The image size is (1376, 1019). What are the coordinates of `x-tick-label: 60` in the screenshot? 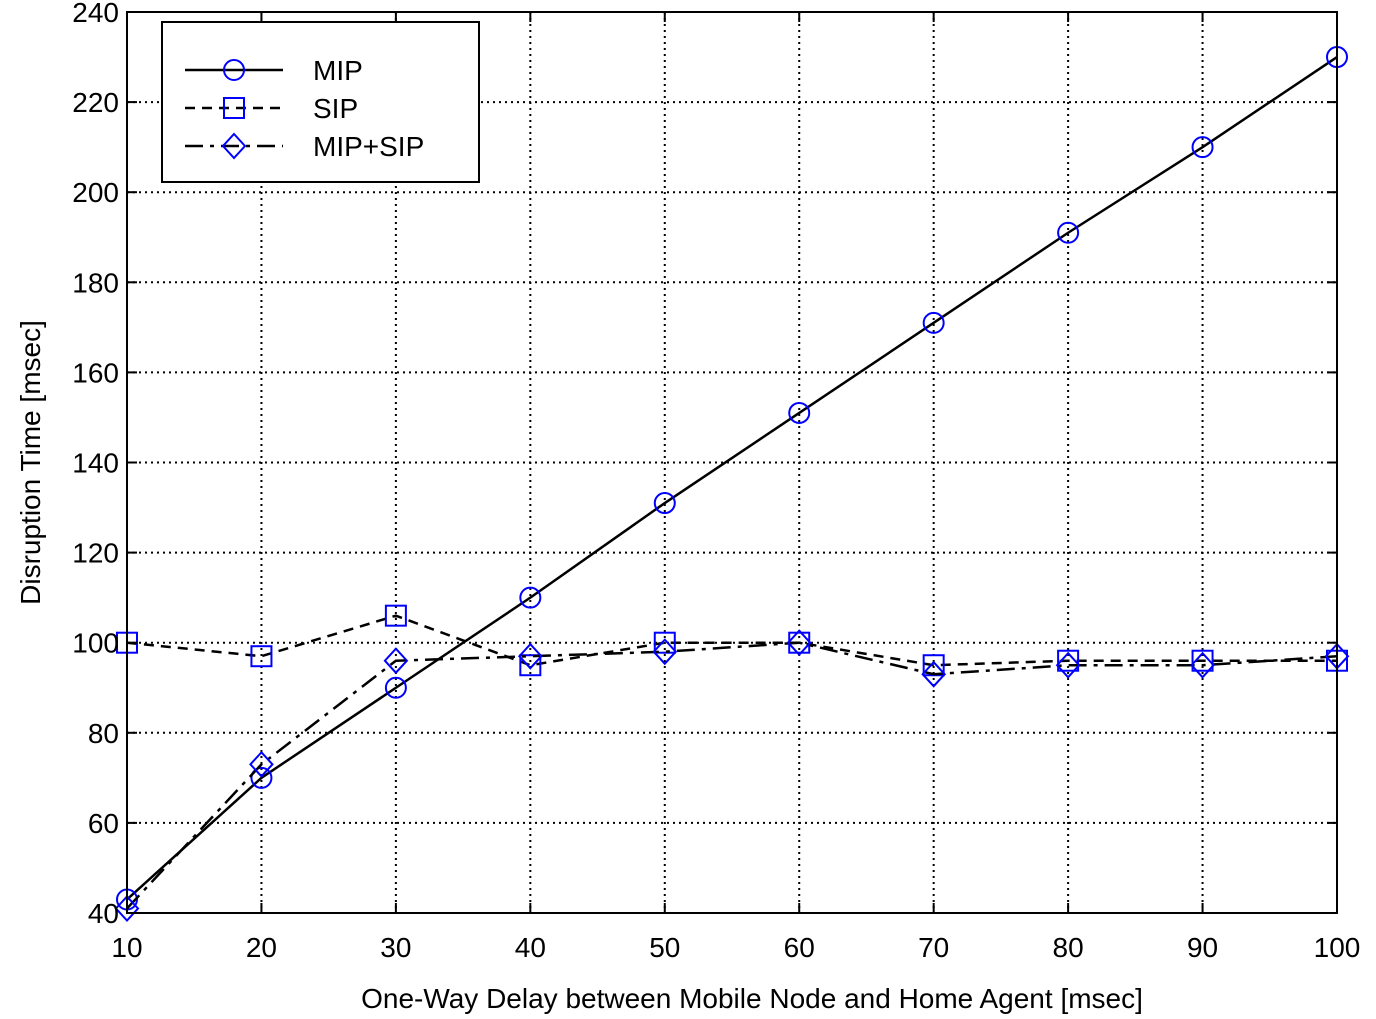 It's located at (799, 947).